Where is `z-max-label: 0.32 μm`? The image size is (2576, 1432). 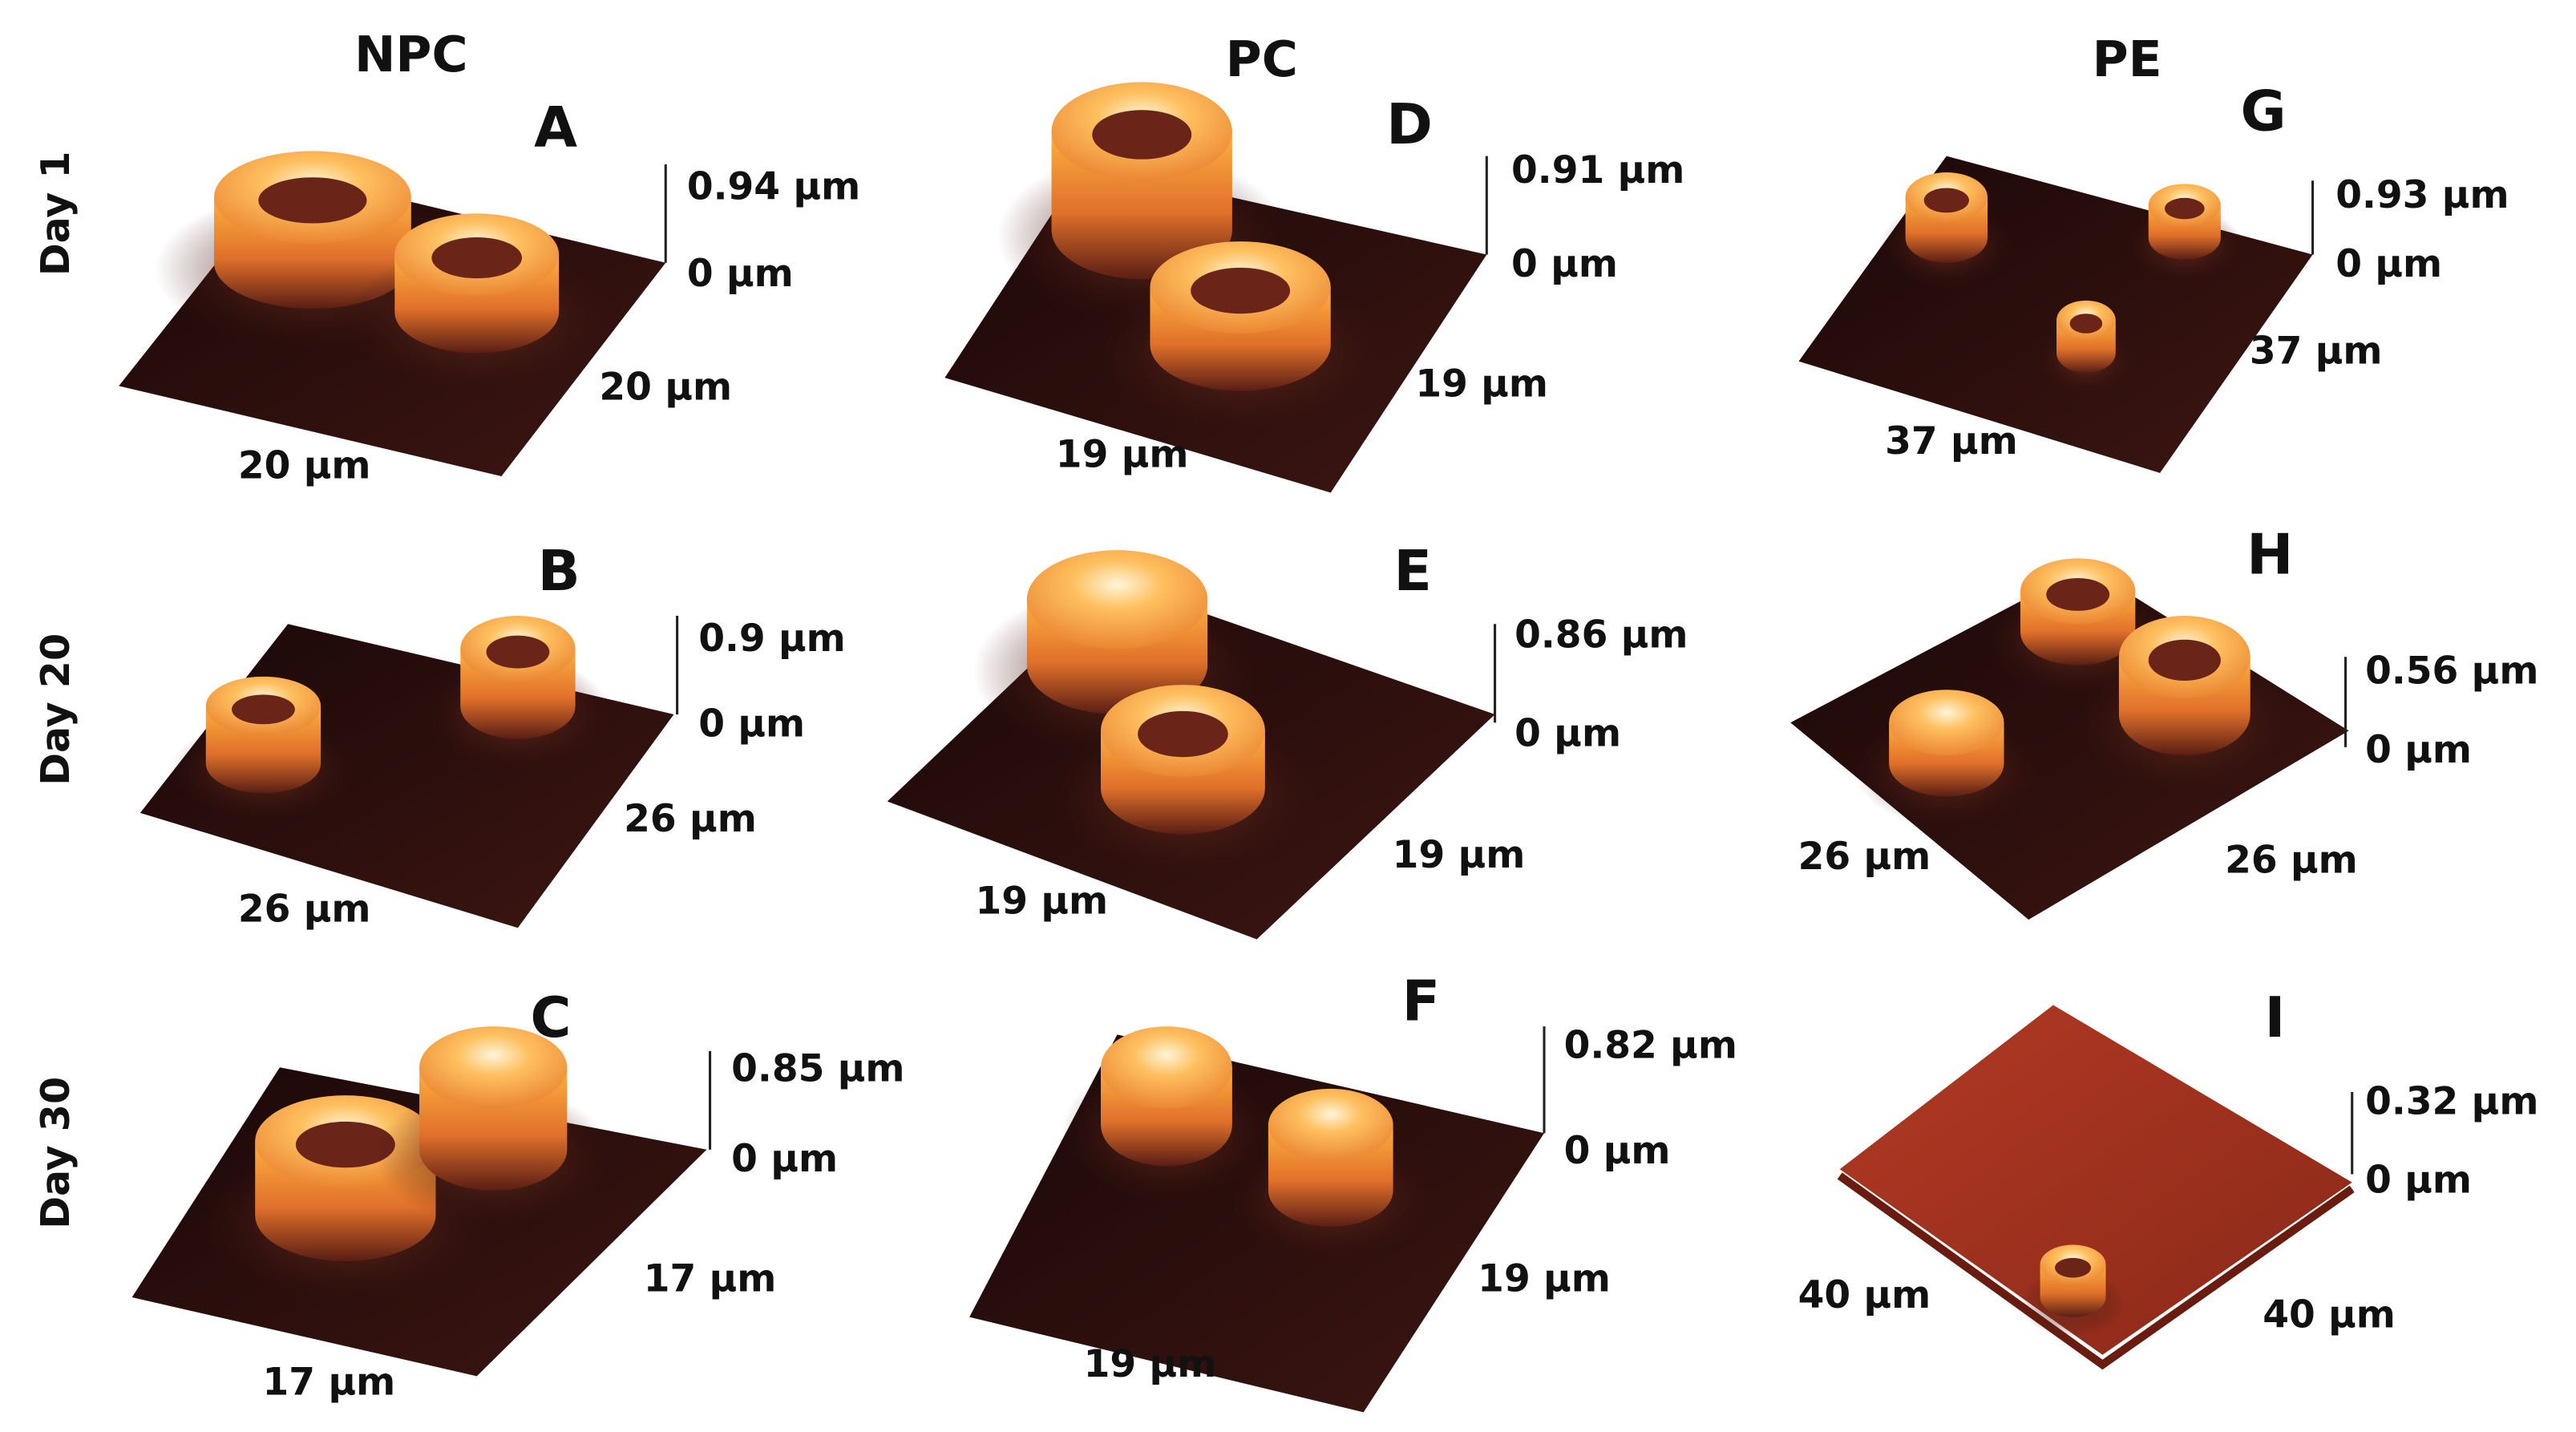 z-max-label: 0.32 μm is located at coordinates (2451, 1101).